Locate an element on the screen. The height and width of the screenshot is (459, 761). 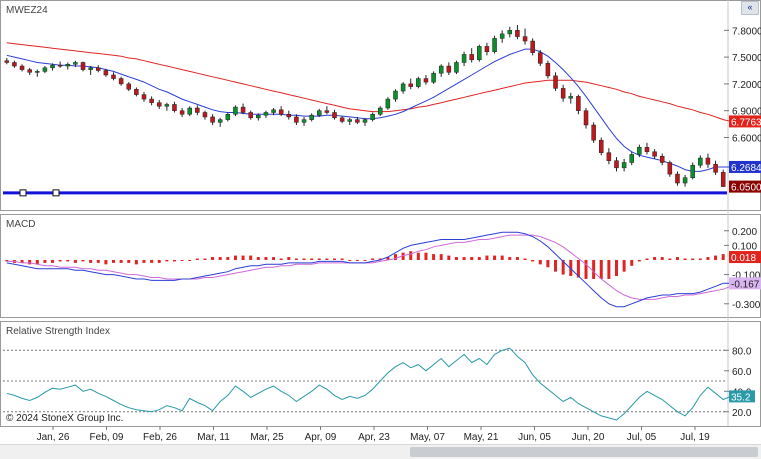
macd-tick-label: 0.200 is located at coordinates (744, 232).